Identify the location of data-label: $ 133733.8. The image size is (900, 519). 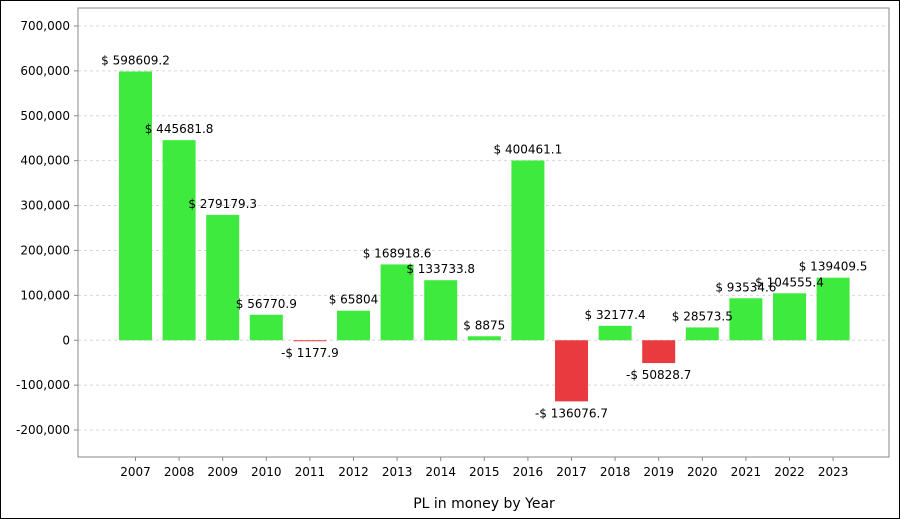
(440, 269).